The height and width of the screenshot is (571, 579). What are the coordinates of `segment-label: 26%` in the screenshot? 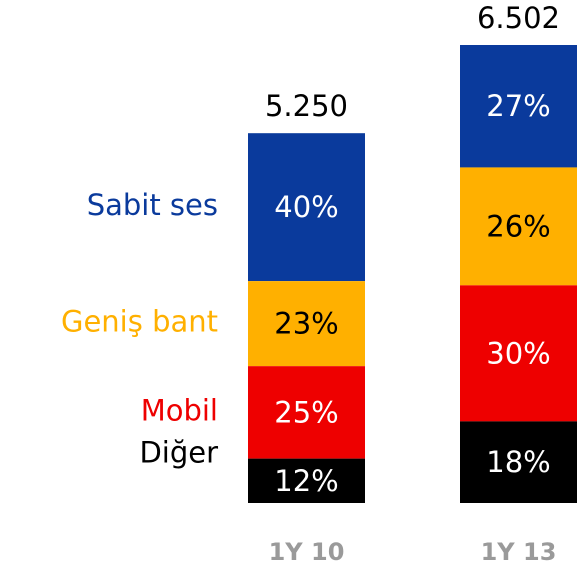 It's located at (518, 226).